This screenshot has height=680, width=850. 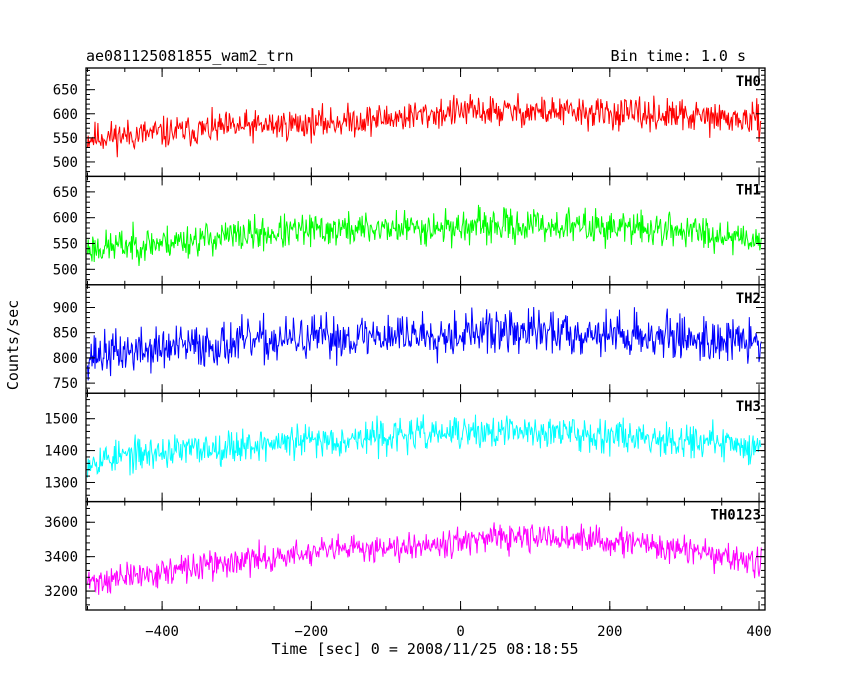 What do you see at coordinates (311, 632) in the screenshot?
I see `x-tick-label: −200` at bounding box center [311, 632].